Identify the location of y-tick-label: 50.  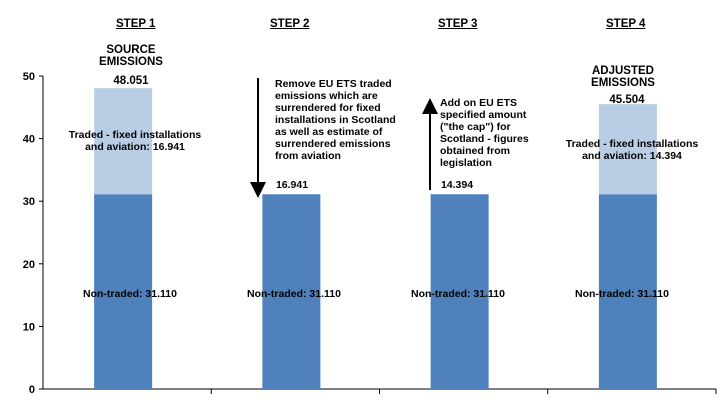
(29, 77).